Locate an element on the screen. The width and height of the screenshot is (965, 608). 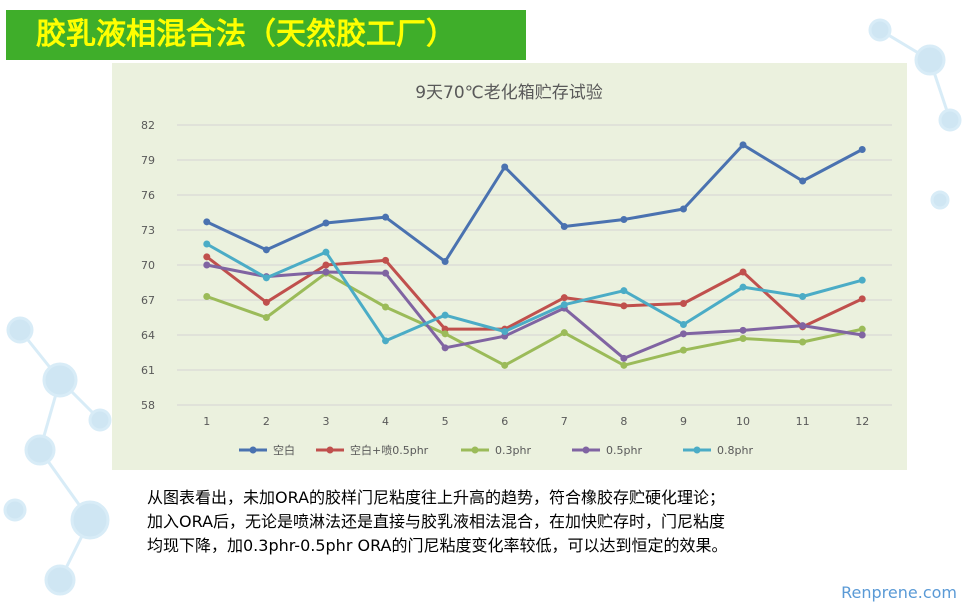
y-tick-label: 64 is located at coordinates (148, 335).